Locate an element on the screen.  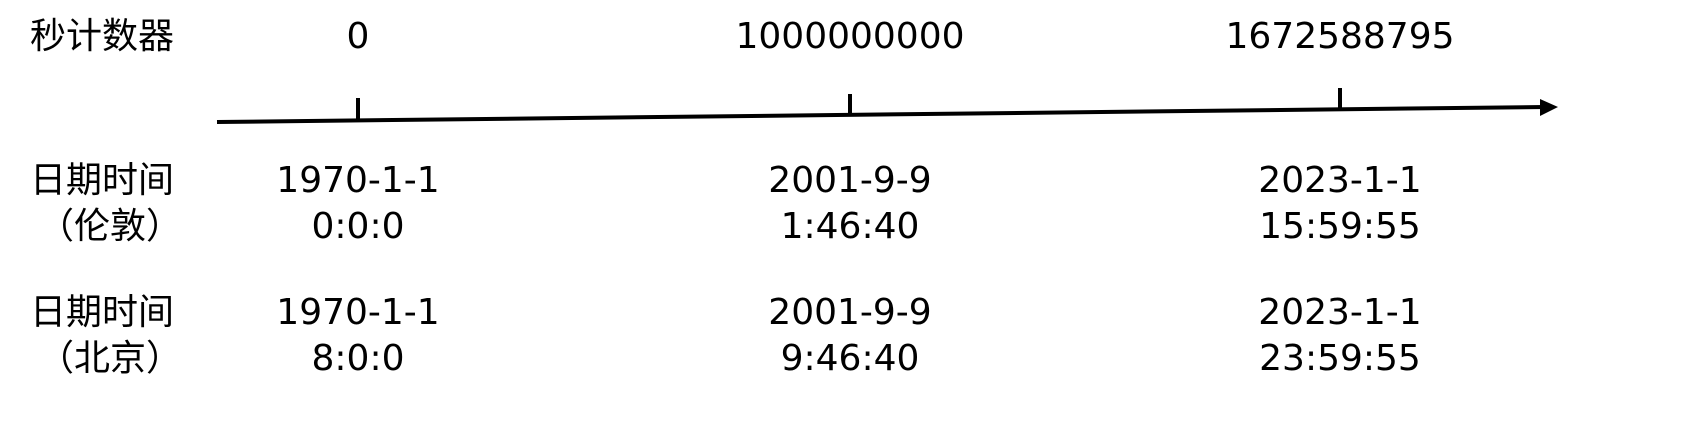
seconds-value-1: 1000000000 is located at coordinates (850, 36).